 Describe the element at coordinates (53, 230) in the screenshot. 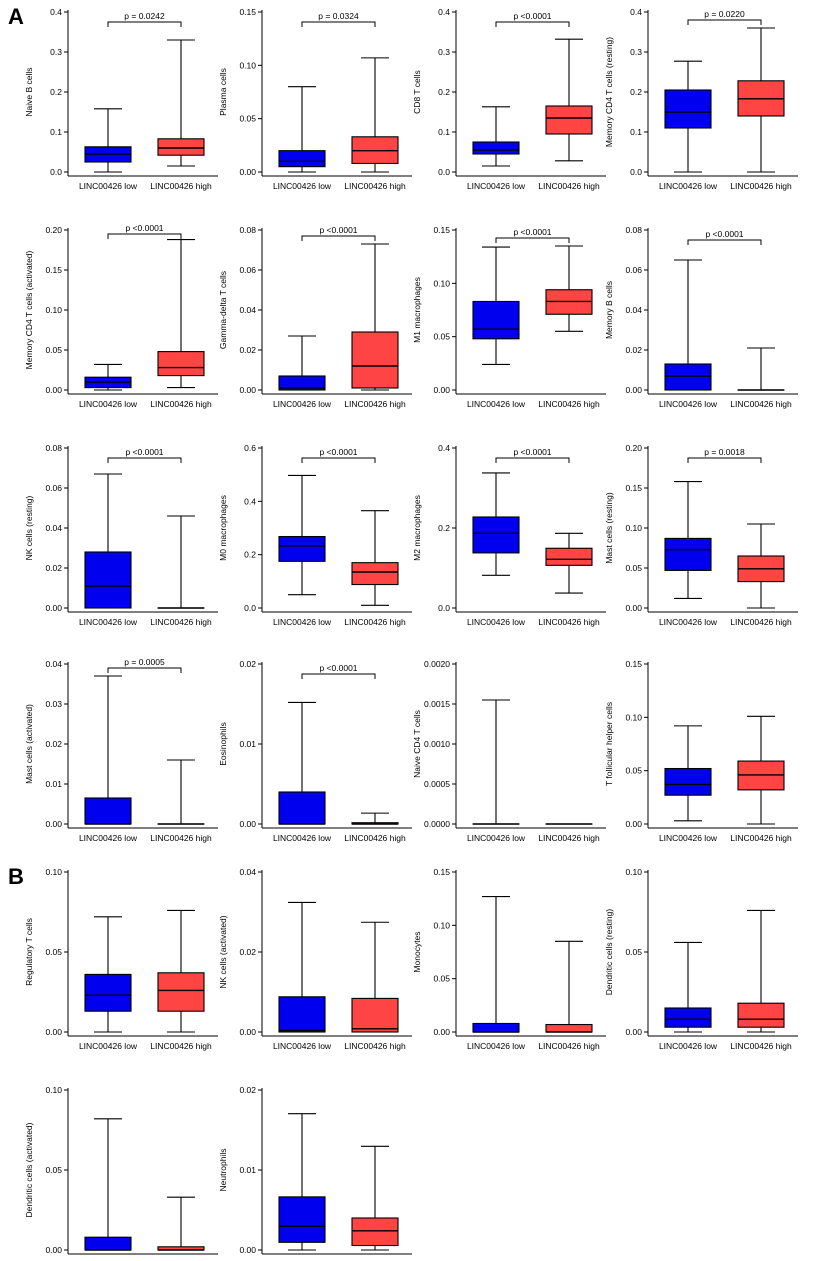

I see `y-tick-label: 0.20` at that location.